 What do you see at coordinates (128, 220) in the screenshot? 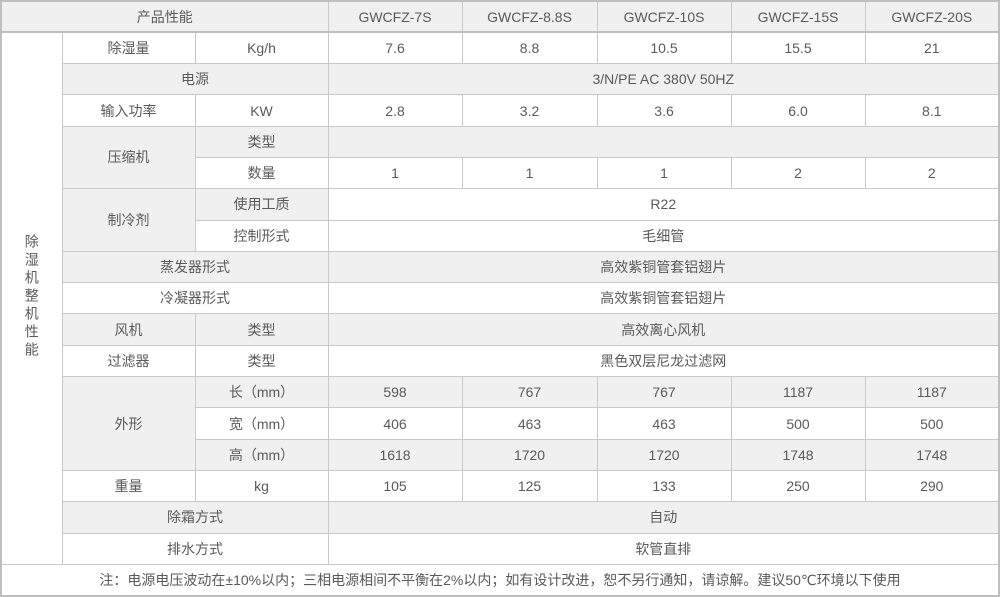
I see `refrigerant-label: 制冷剂` at bounding box center [128, 220].